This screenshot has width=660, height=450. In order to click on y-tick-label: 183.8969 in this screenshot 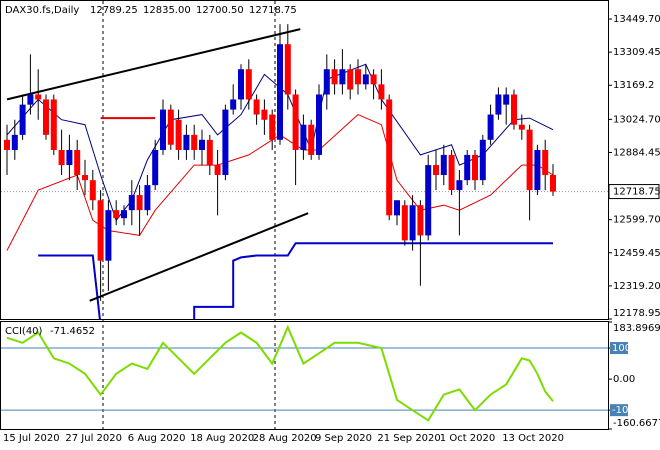, I will do `click(636, 328)`.